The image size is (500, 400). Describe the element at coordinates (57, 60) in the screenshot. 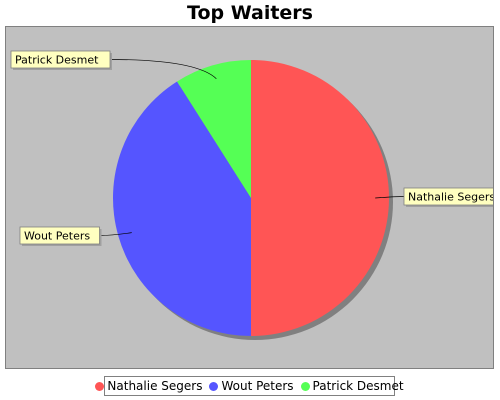

I see `label-text-patrick-desmet: Patrick Desmet` at that location.